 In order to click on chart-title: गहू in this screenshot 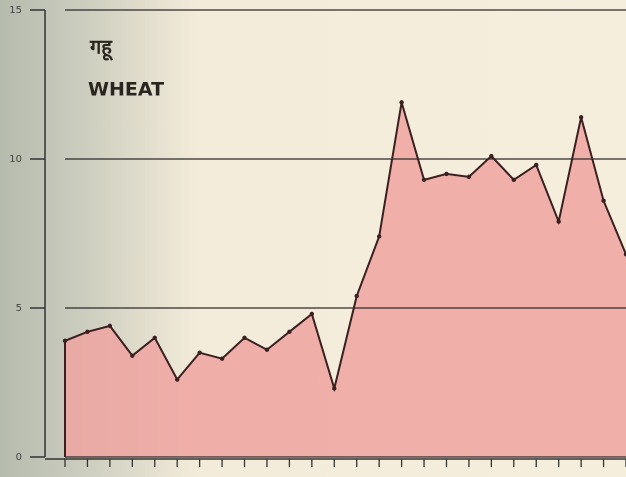, I will do `click(101, 48)`.